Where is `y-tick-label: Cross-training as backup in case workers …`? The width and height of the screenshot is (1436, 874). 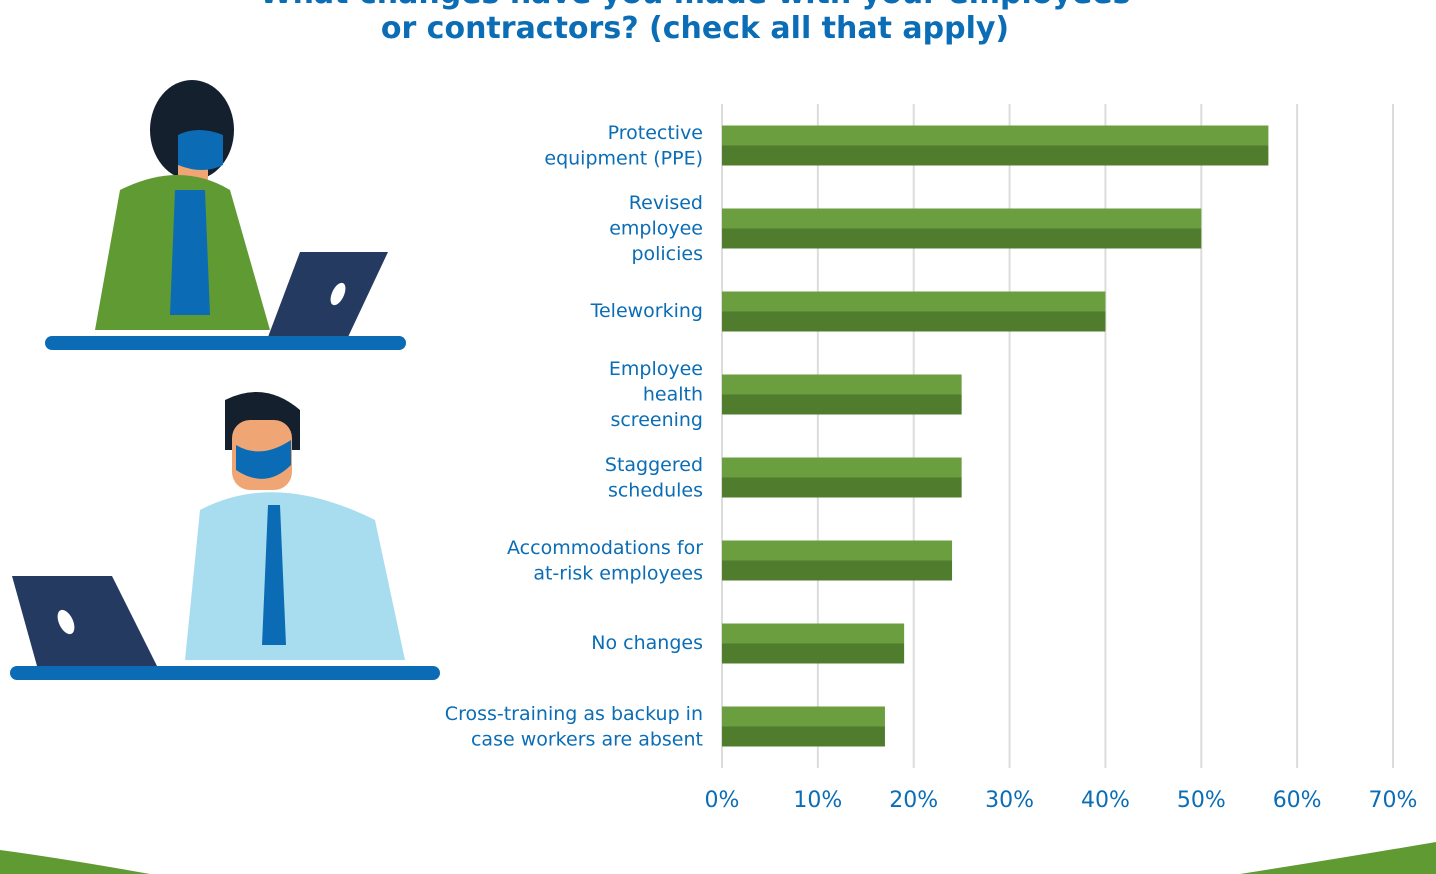
y-tick-label: Cross-training as backup in case workers … is located at coordinates (574, 726).